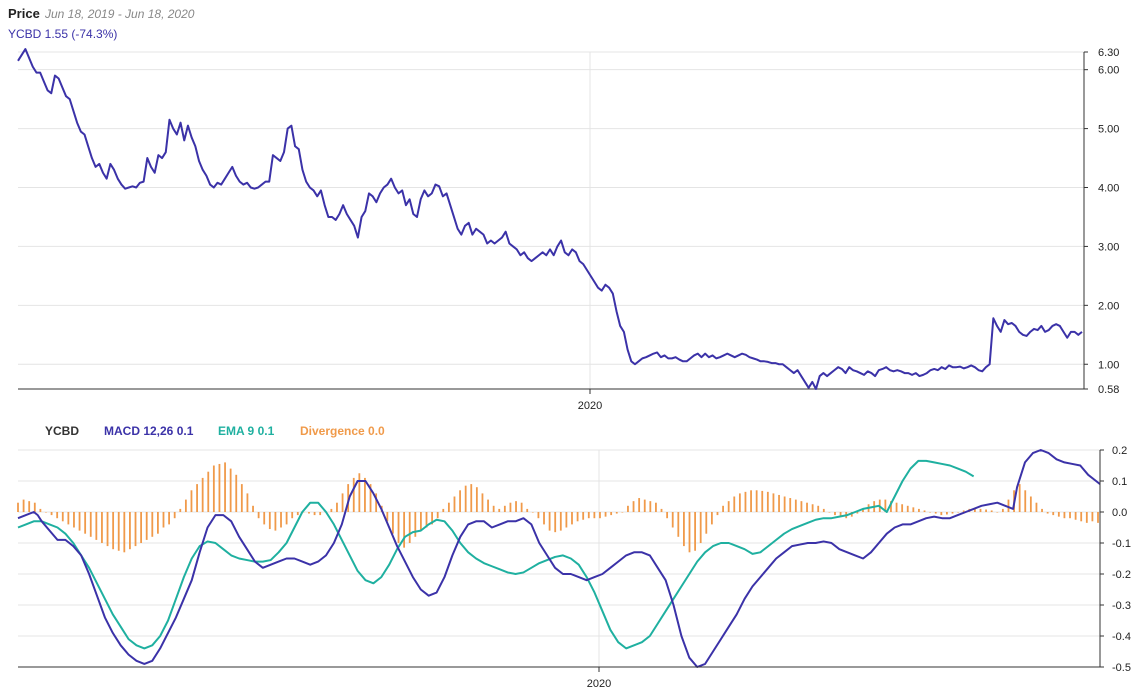 Image resolution: width=1136 pixels, height=692 pixels. I want to click on macd-y-tick-label: -0.4, so click(1121, 637).